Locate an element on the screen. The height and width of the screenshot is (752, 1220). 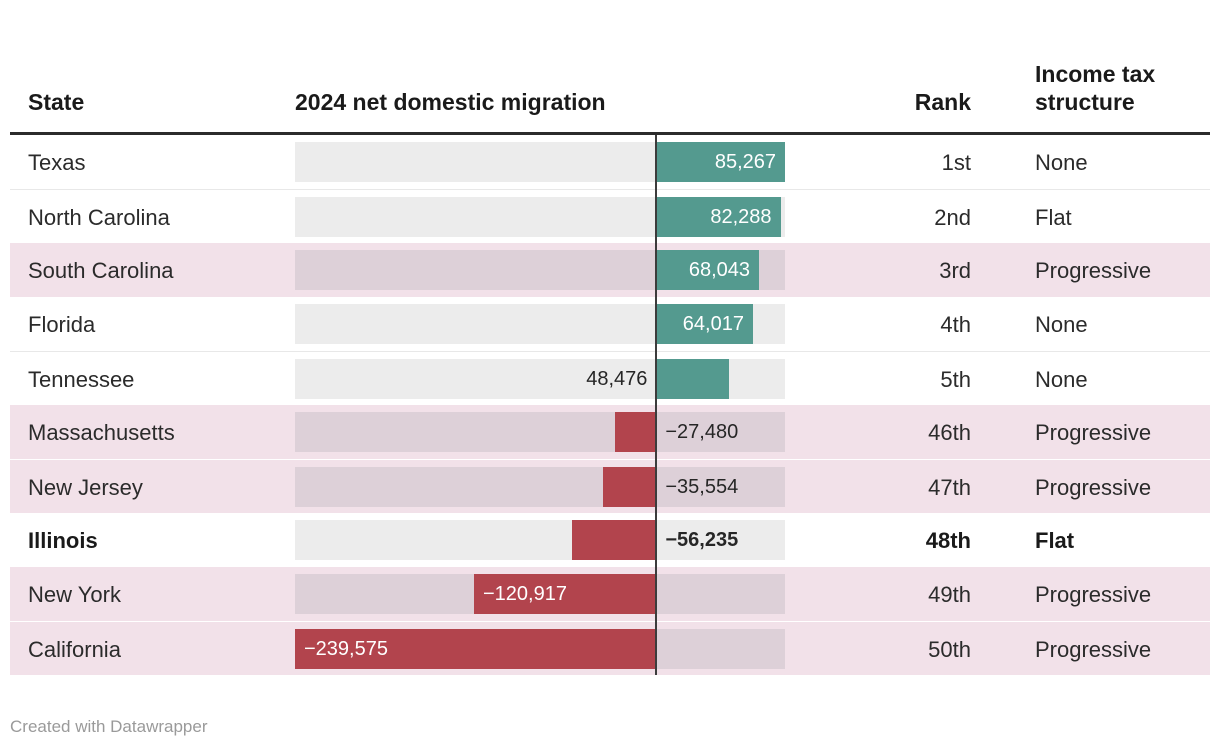
rank-cell: 5th is located at coordinates (955, 379).